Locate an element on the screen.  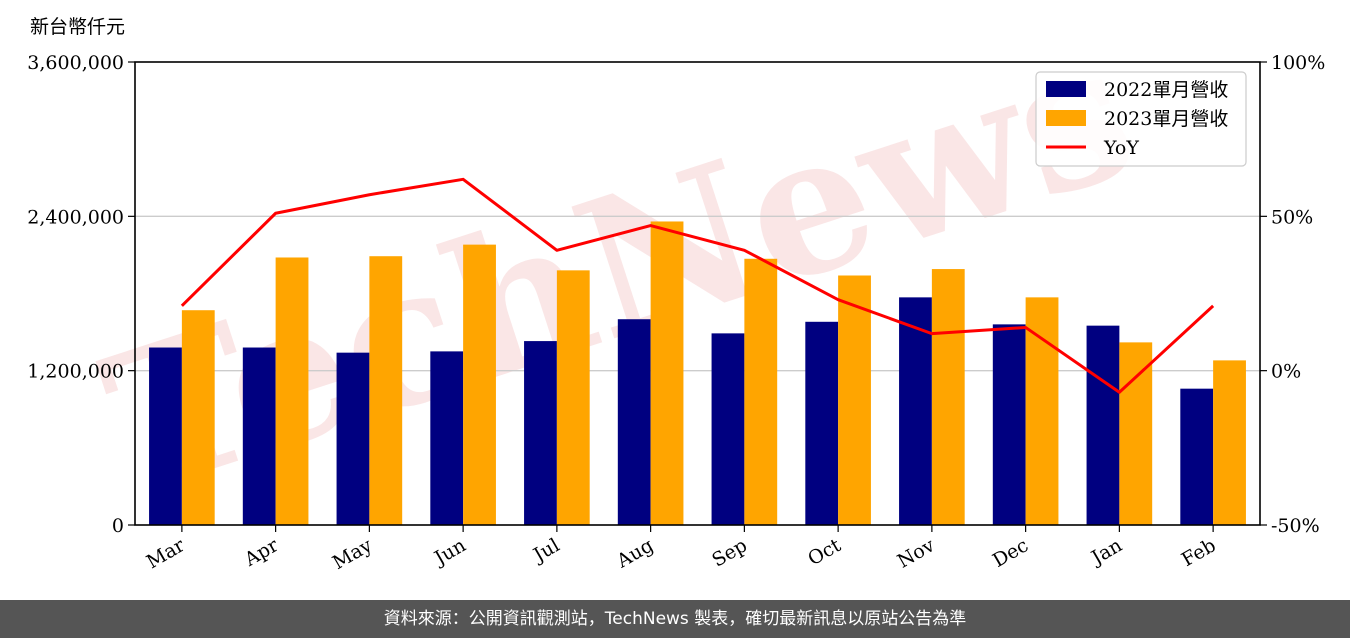
bar-2023-oct is located at coordinates (854, 400).